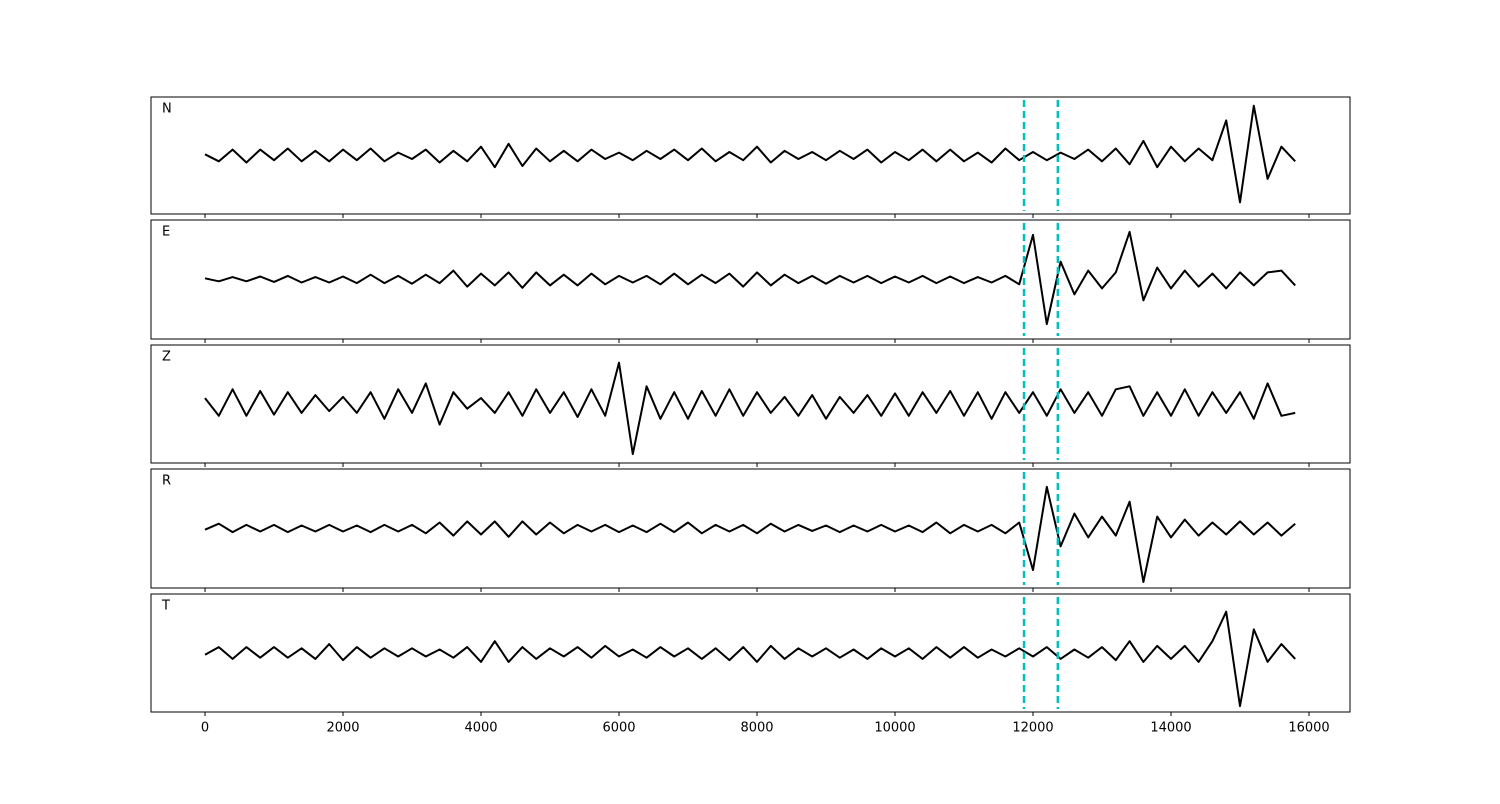 Image resolution: width=1500 pixels, height=804 pixels. What do you see at coordinates (342, 728) in the screenshot?
I see `x-tick-label: 2000` at bounding box center [342, 728].